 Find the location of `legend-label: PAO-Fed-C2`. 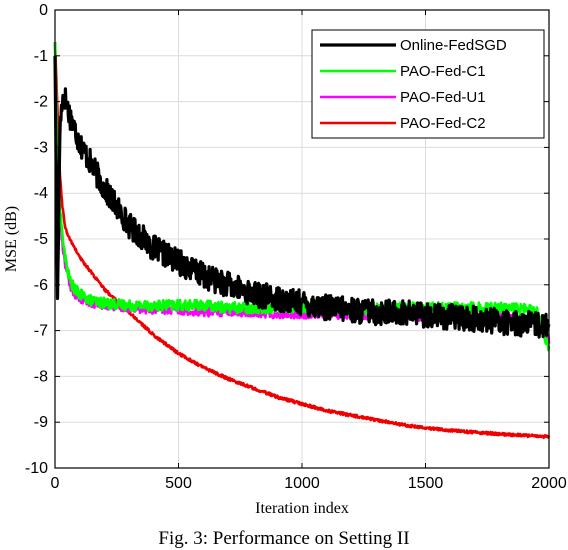

legend-label: PAO-Fed-C2 is located at coordinates (443, 123).